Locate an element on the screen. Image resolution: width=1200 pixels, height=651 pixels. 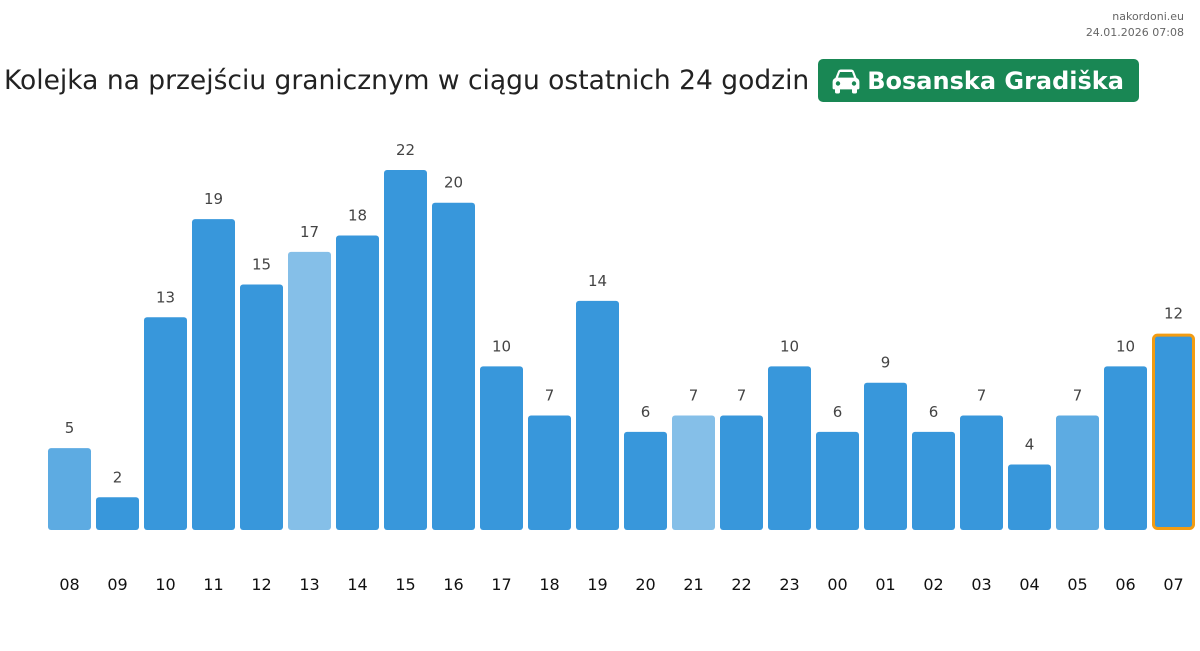
x-tick-label: 14 is located at coordinates (357, 584).